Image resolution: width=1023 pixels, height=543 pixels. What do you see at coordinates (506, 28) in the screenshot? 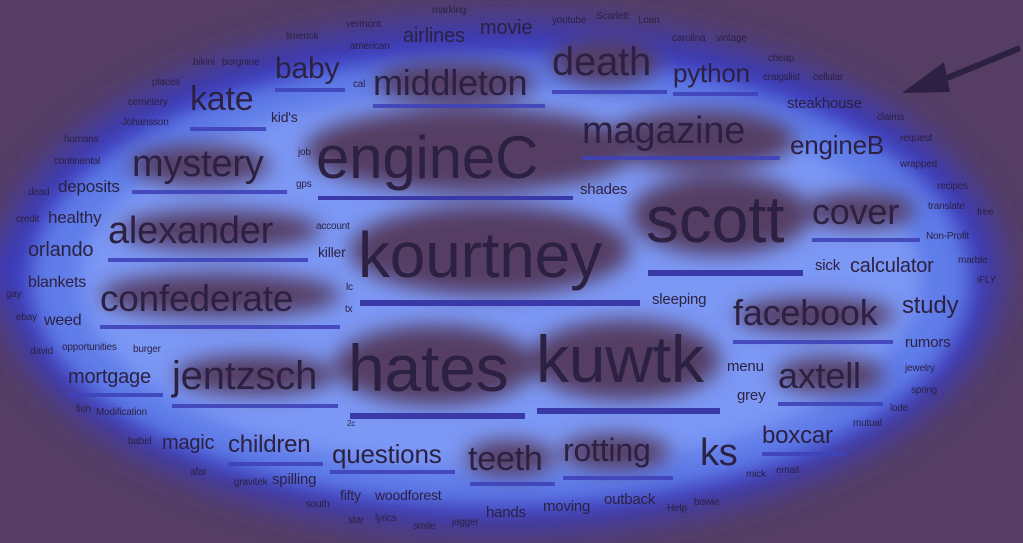
I see `word-movie: movie` at bounding box center [506, 28].